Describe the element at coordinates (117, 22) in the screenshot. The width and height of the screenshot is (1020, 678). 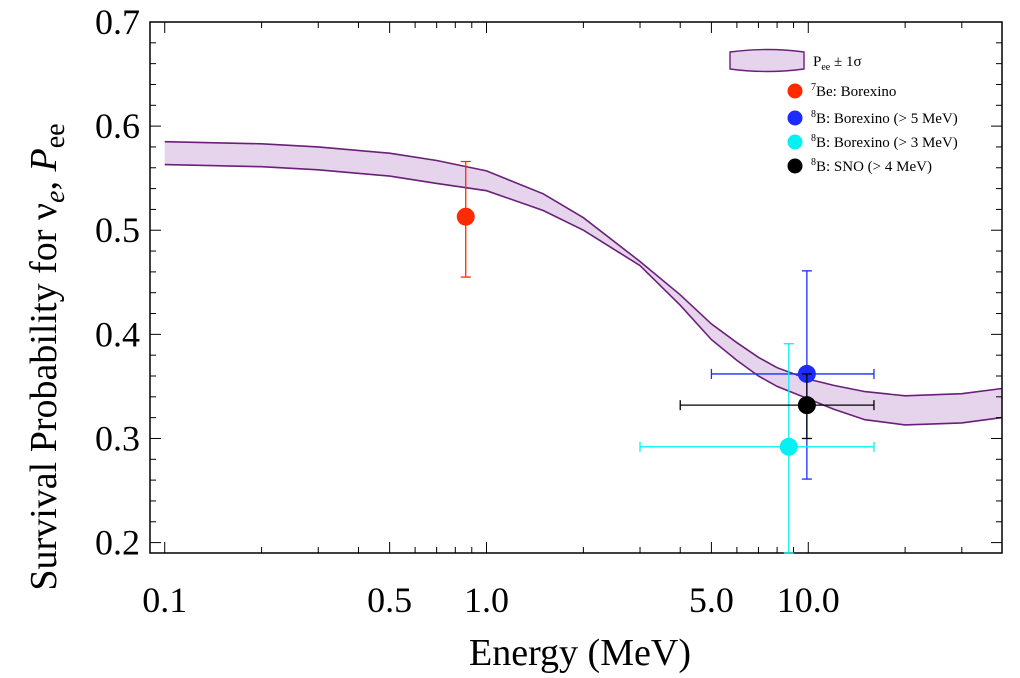
I see `y-tick-label: 0.7` at that location.